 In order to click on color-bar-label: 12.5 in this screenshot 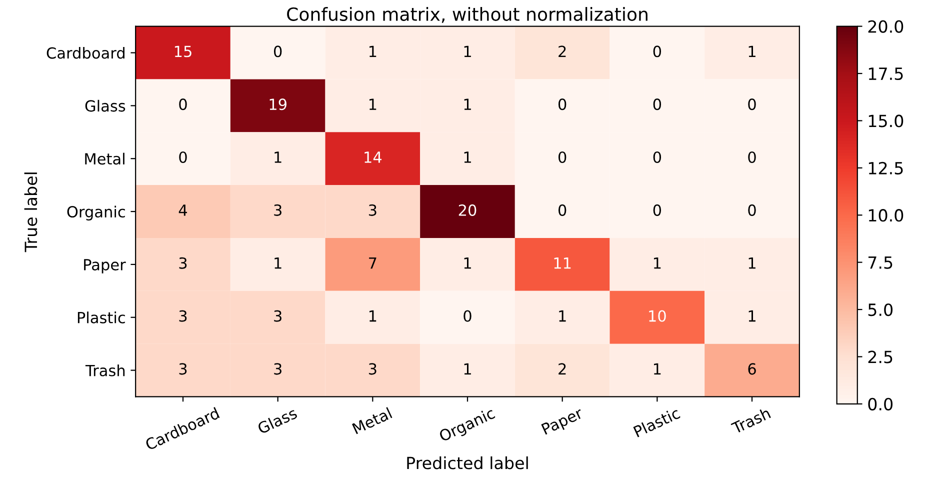, I will do `click(885, 168)`.